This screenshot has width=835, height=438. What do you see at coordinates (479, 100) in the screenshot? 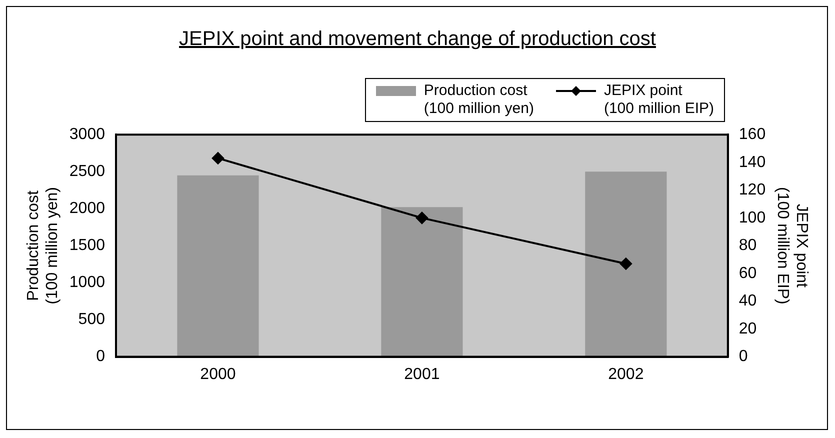
I see `legend-label: Production cost (100 million yen)` at bounding box center [479, 100].